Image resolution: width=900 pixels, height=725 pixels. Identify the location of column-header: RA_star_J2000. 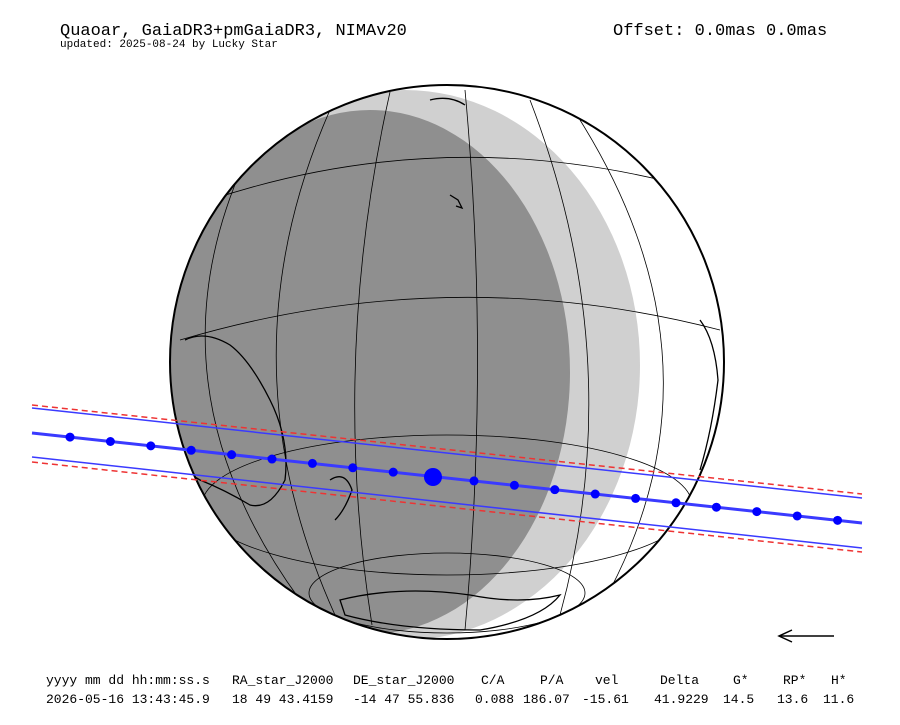
(282, 680).